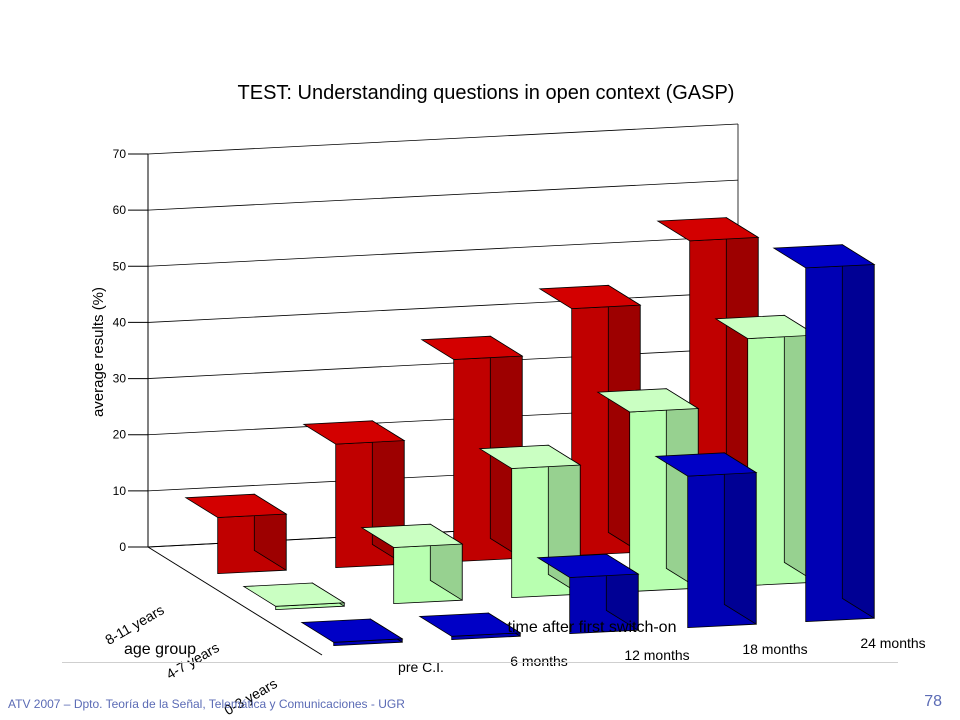 This screenshot has width=960, height=720. I want to click on x-tick-label: pre C.I., so click(421, 667).